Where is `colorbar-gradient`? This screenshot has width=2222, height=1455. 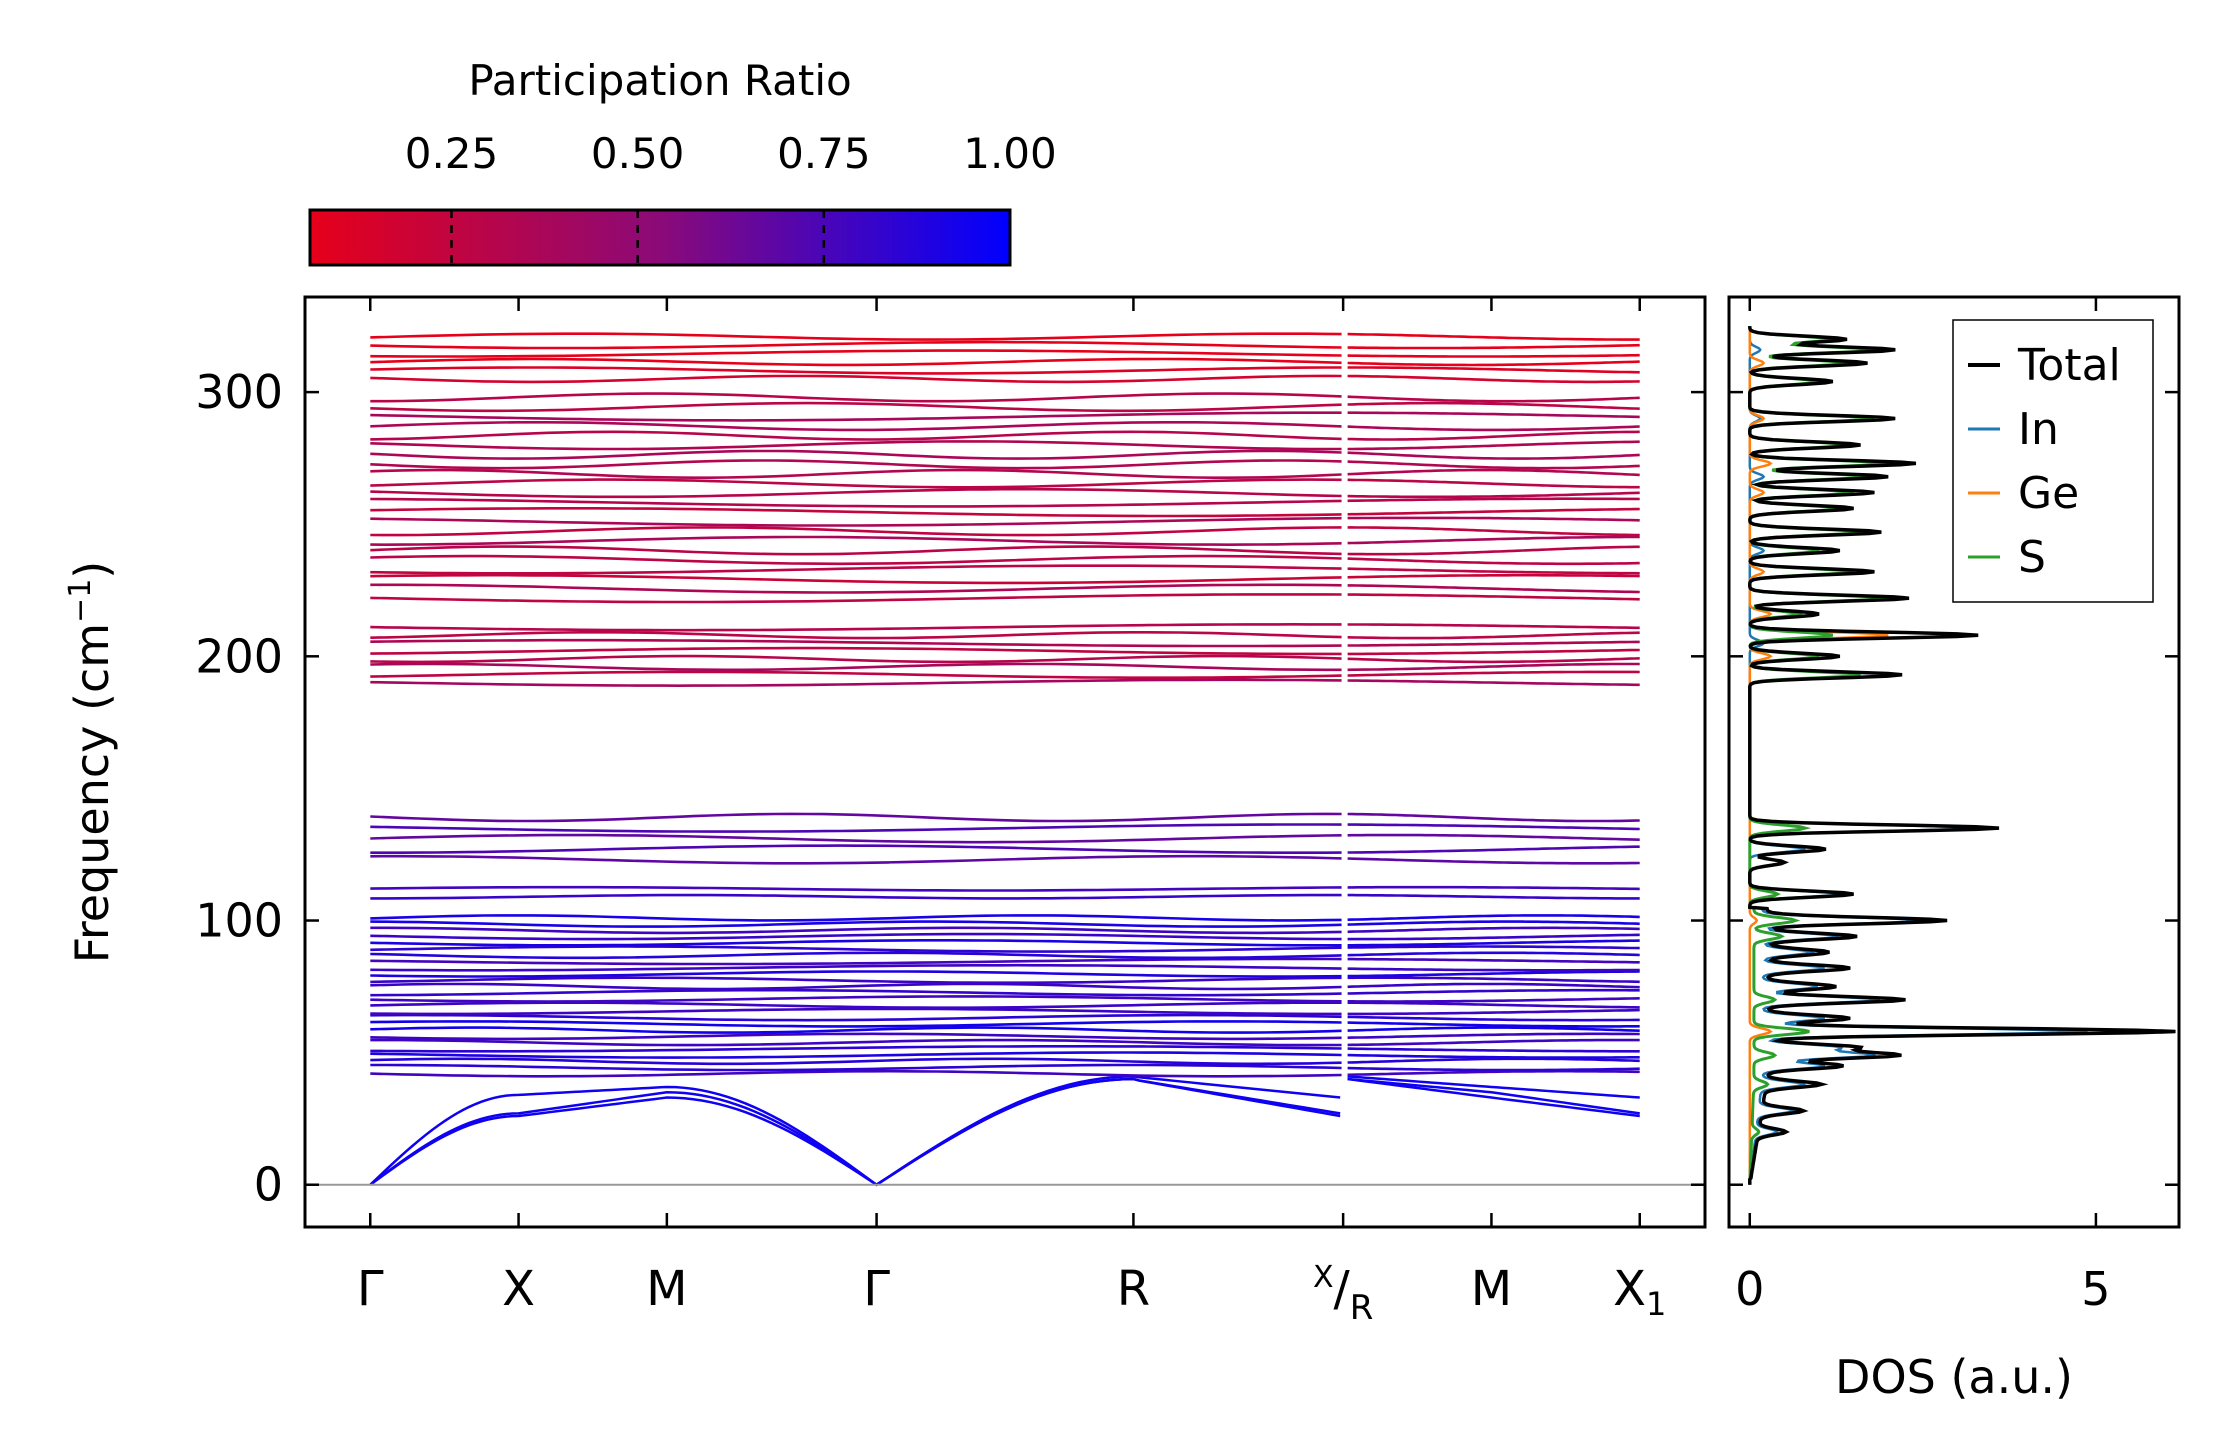 colorbar-gradient is located at coordinates (660, 237).